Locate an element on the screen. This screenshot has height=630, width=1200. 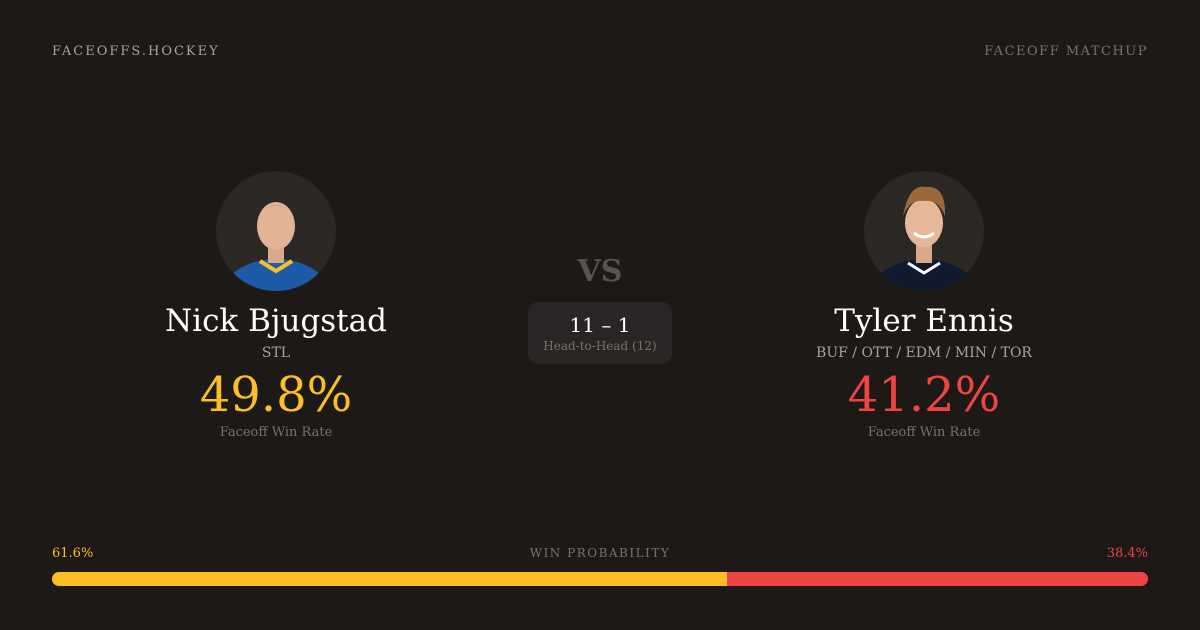
head-to-head-box: 11 – 1 Head-to-Head (12) is located at coordinates (600, 333).